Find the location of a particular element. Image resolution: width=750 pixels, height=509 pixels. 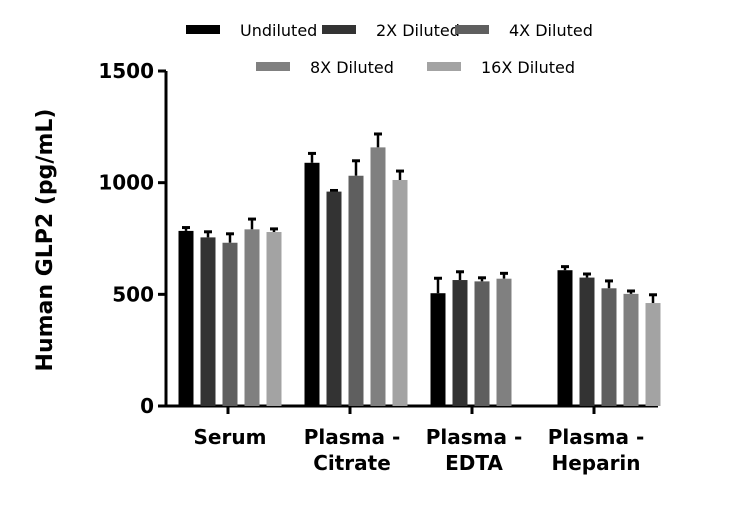

legend-label: 8X Diluted is located at coordinates (352, 67).